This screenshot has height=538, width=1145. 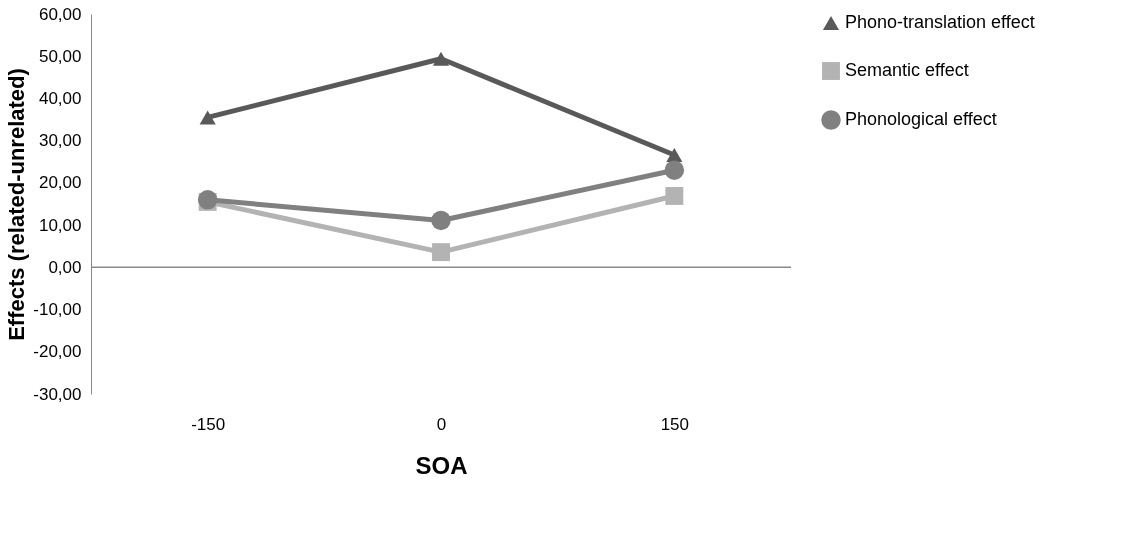 I want to click on y-tick-label: 0,00, so click(x=65, y=267).